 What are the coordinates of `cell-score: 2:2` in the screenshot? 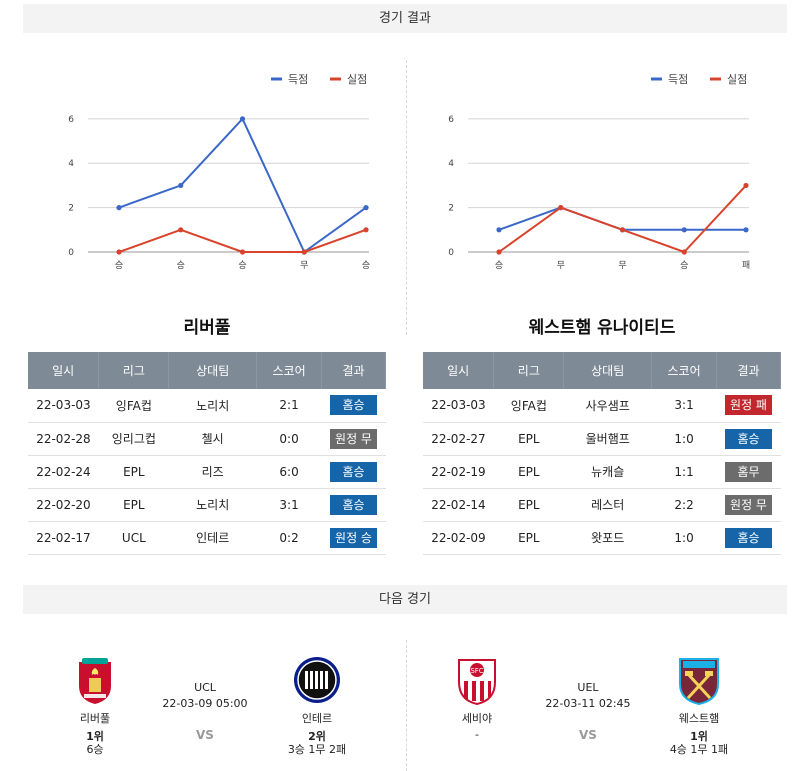 It's located at (684, 505).